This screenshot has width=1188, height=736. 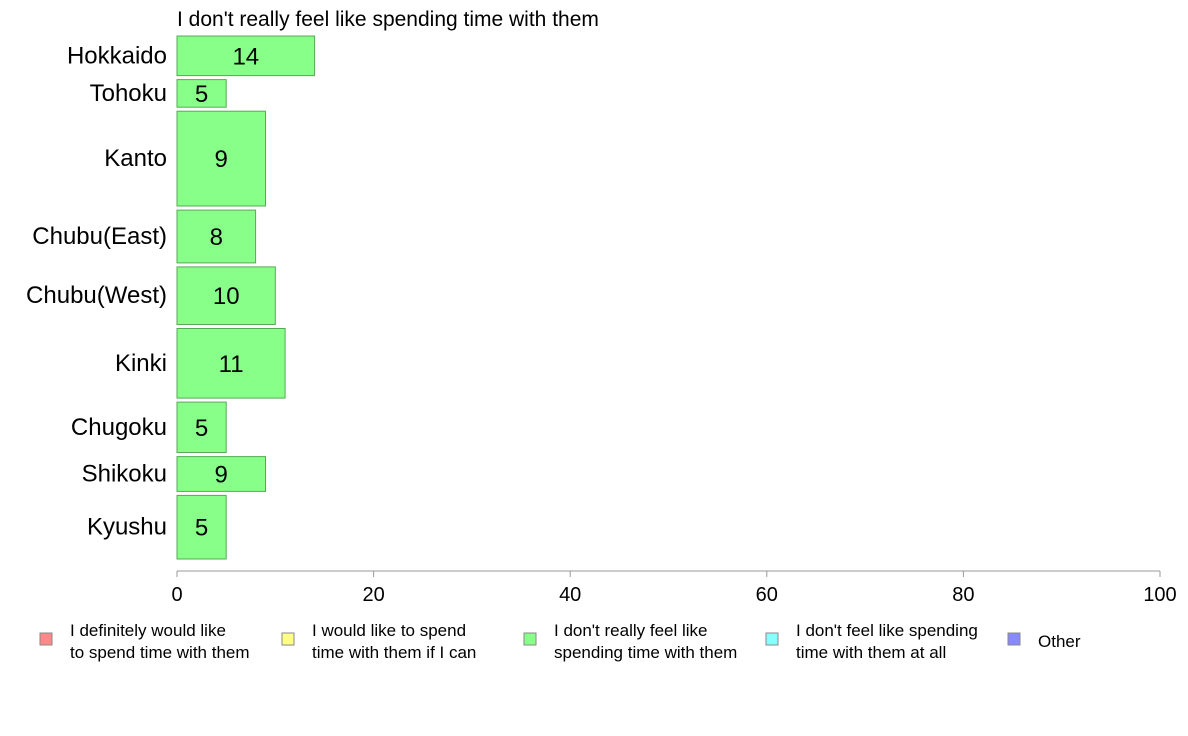 What do you see at coordinates (160, 652) in the screenshot?
I see `legend-label: to spend time with them` at bounding box center [160, 652].